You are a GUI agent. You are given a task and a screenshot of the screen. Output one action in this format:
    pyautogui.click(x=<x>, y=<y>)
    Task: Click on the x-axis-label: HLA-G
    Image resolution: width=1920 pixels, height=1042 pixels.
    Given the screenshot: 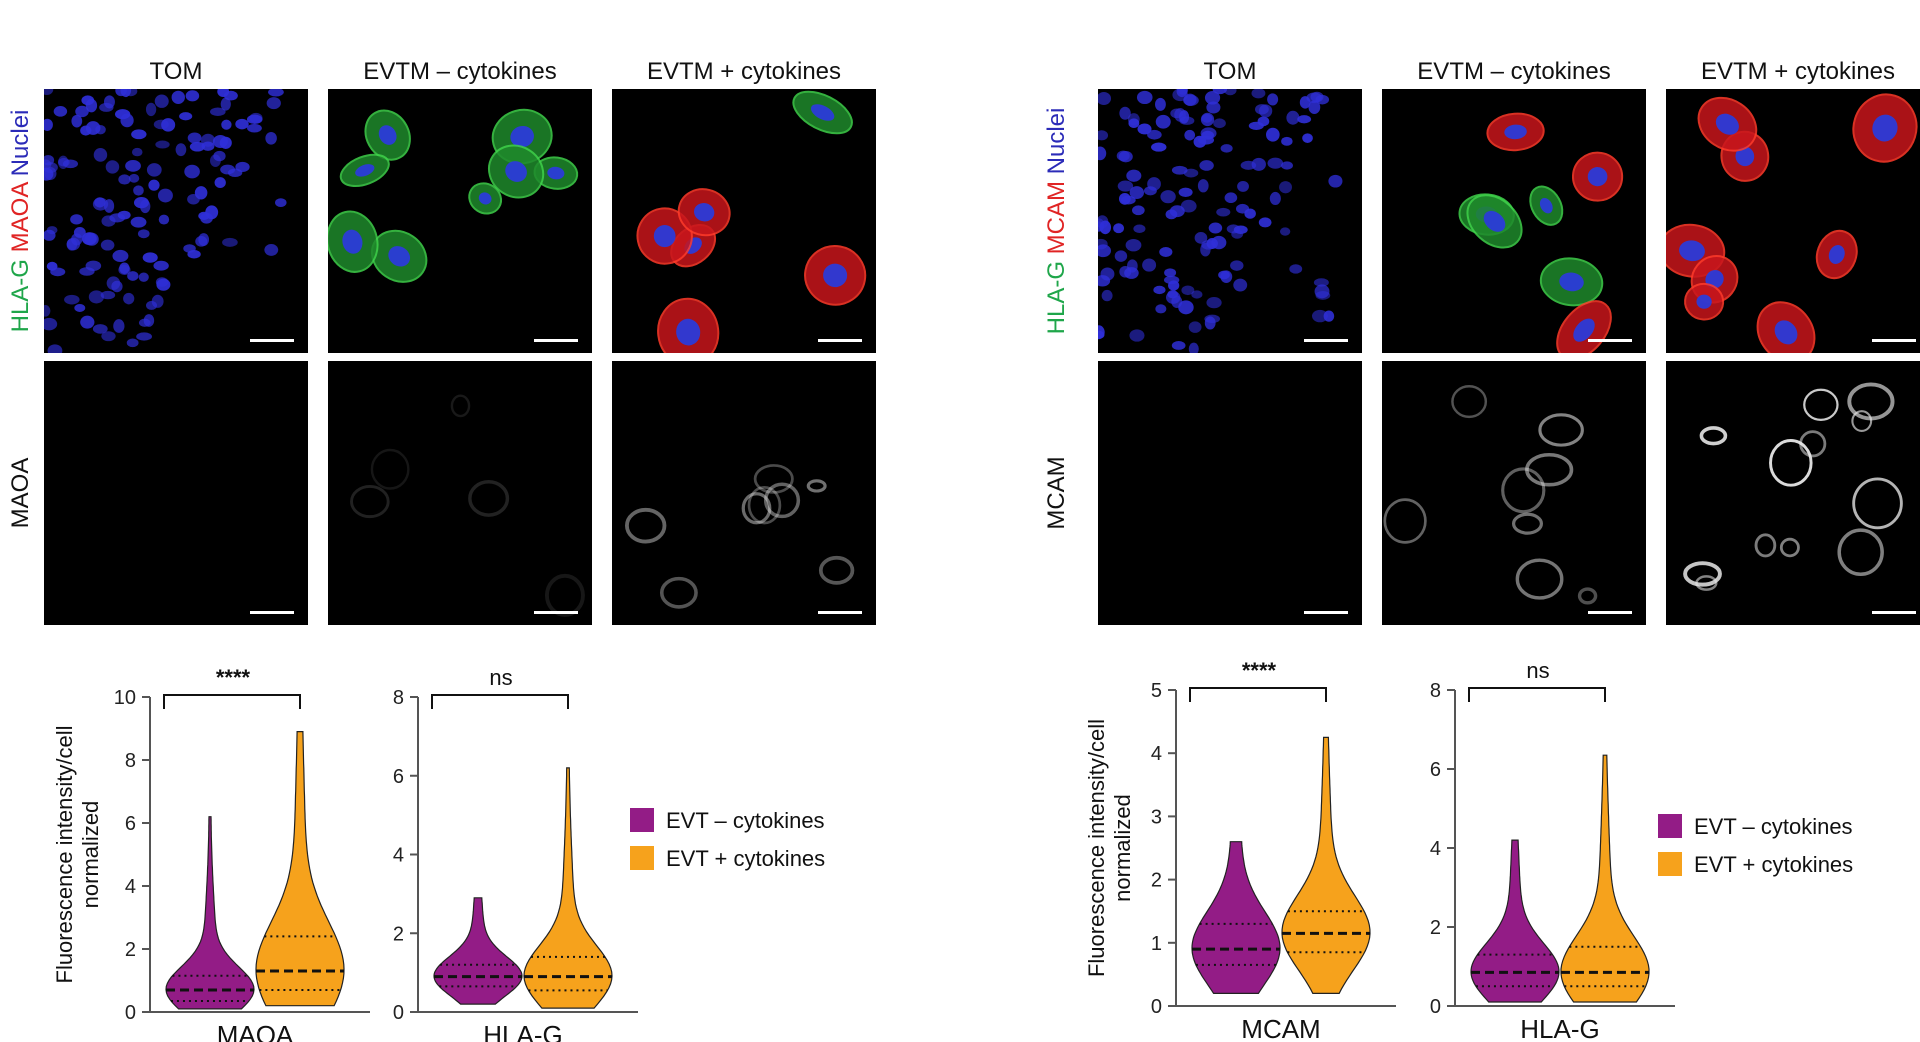 What is the action you would take?
    pyautogui.click(x=522, y=1031)
    